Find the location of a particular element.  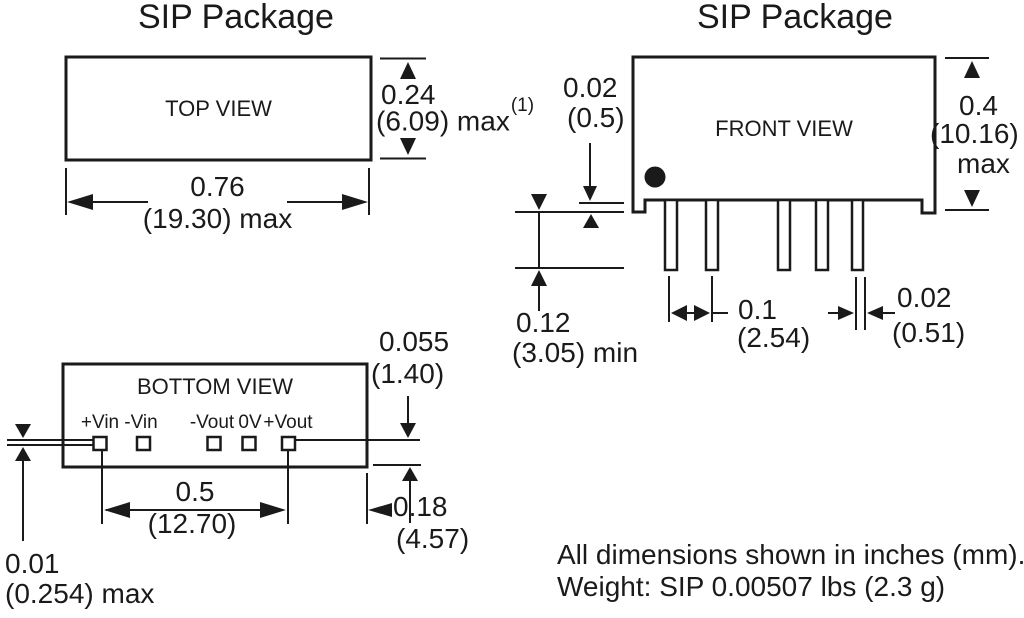

edge-offset-inches: 0.18 is located at coordinates (420, 506).